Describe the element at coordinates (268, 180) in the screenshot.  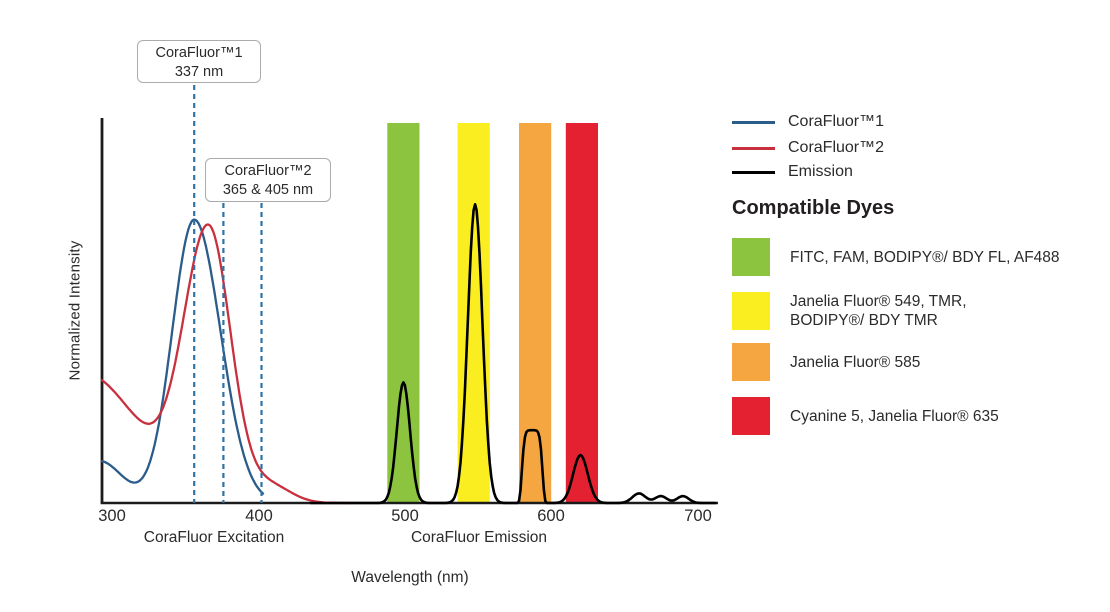
I see `annotation-corafluor2: CoraFluor™2 365 & 405 nm` at that location.